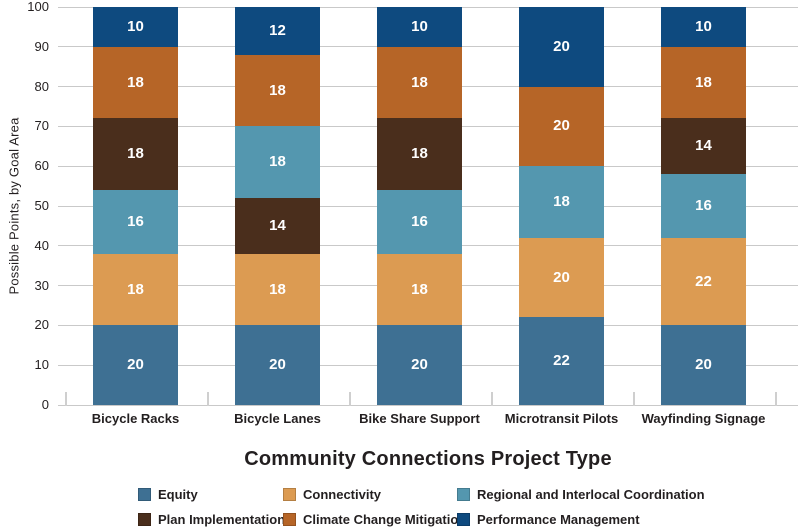 Image resolution: width=800 pixels, height=530 pixels. Describe the element at coordinates (591, 494) in the screenshot. I see `legend-label: Regional and Interlocal Coordination` at that location.